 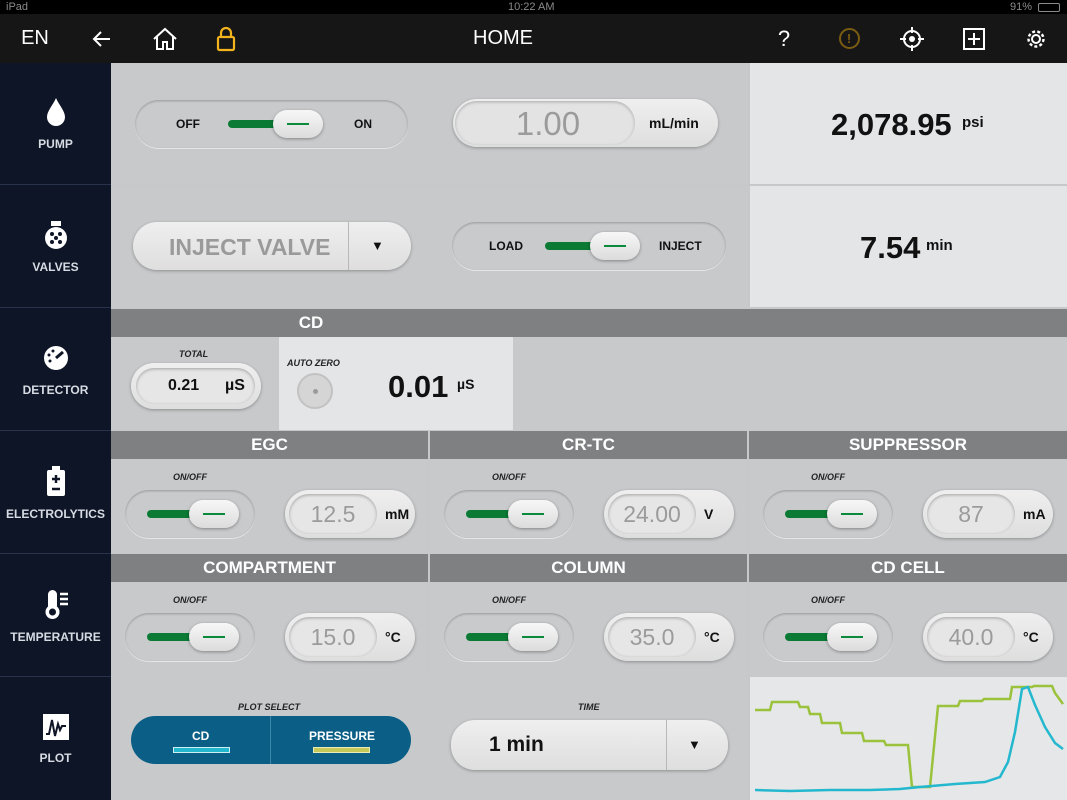 I want to click on pump-toggle: OFF ON, so click(x=271, y=124).